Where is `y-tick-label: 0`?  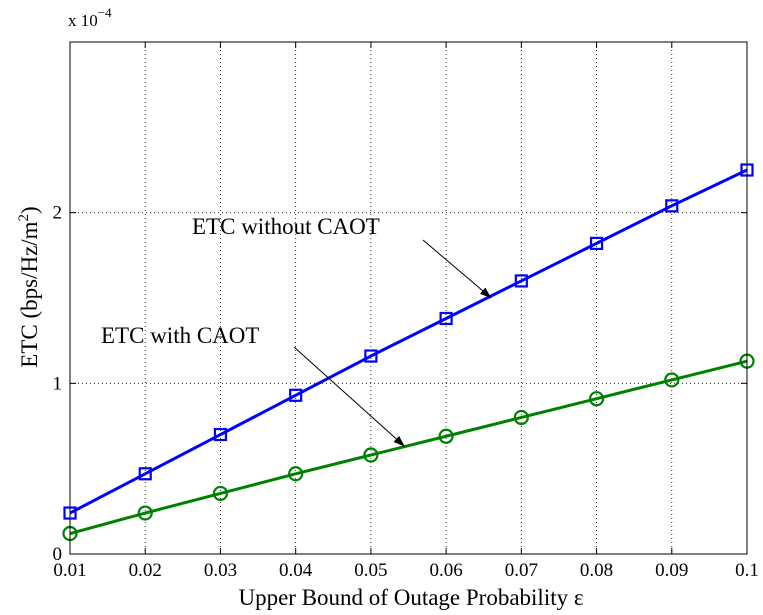 y-tick-label: 0 is located at coordinates (58, 554).